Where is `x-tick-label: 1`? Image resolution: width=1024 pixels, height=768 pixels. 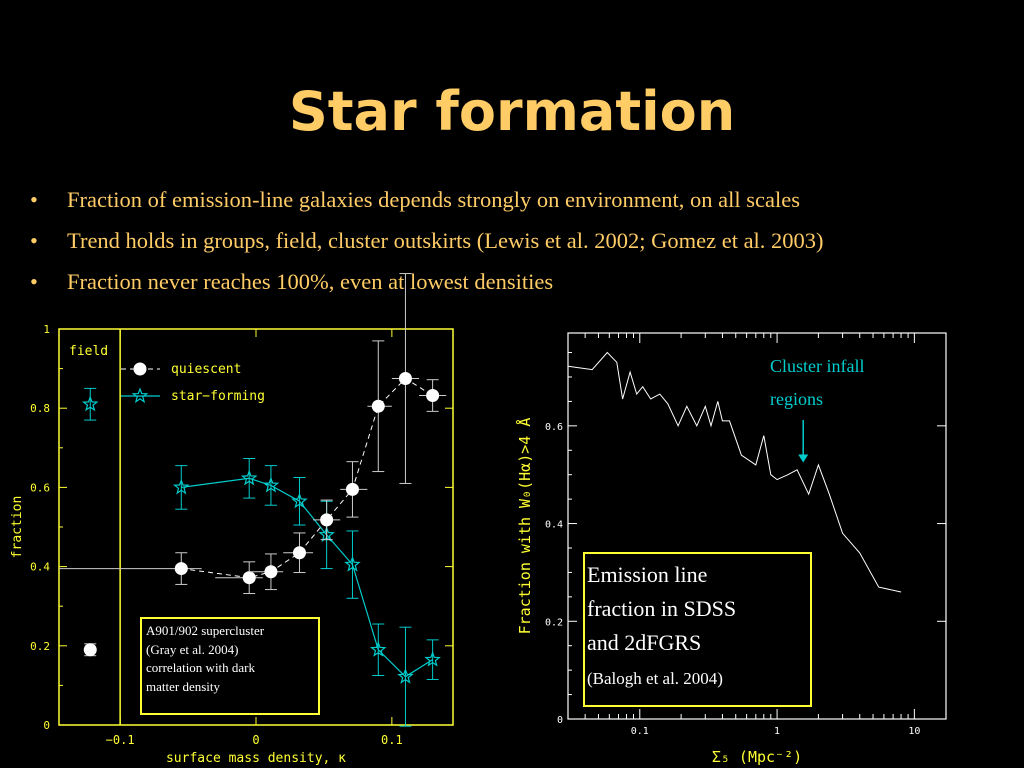 x-tick-label: 1 is located at coordinates (777, 731).